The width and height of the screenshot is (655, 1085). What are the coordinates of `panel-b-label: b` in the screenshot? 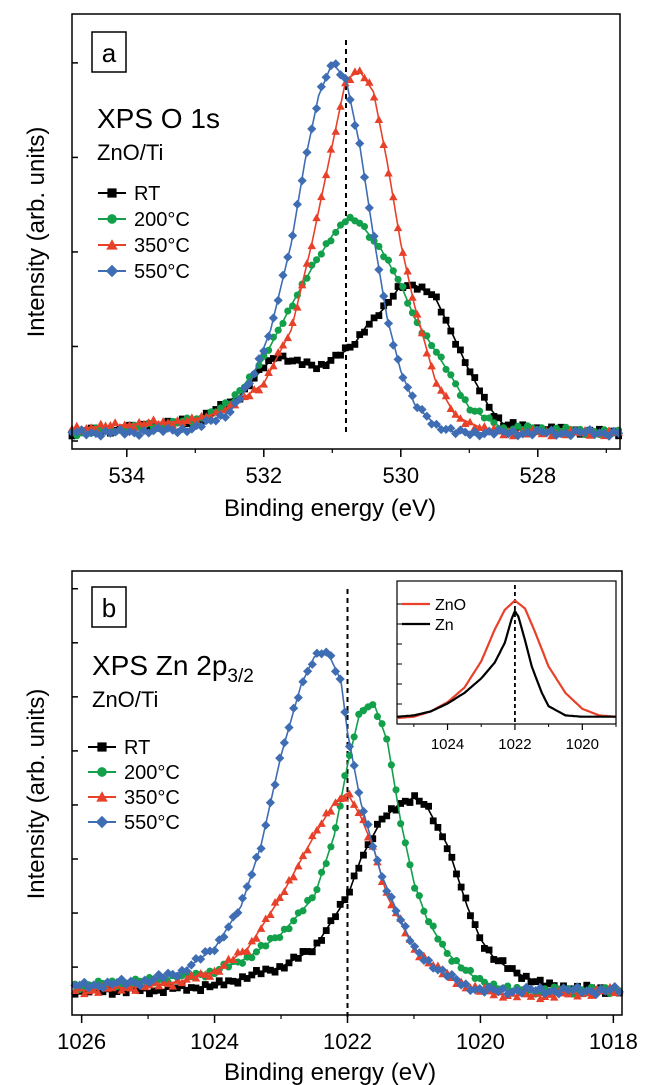 It's located at (109, 608).